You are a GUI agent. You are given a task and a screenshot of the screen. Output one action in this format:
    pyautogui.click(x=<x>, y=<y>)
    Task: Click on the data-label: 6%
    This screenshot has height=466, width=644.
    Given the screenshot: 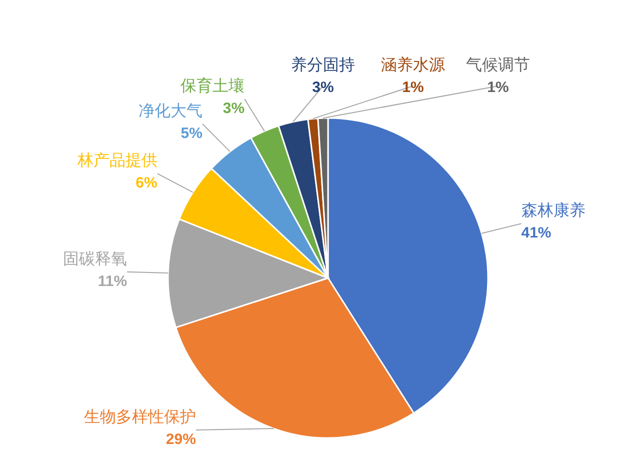 What is the action you would take?
    pyautogui.click(x=147, y=183)
    